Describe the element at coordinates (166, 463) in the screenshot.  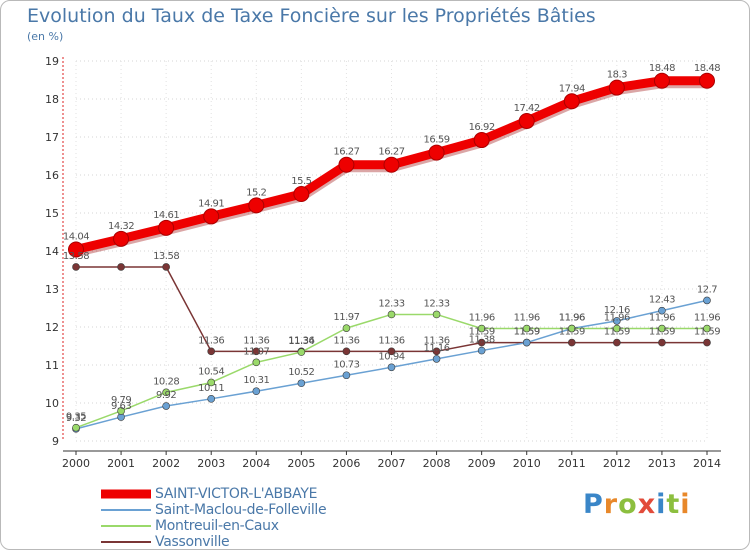
I see `x-tick-label: 2002` at that location.